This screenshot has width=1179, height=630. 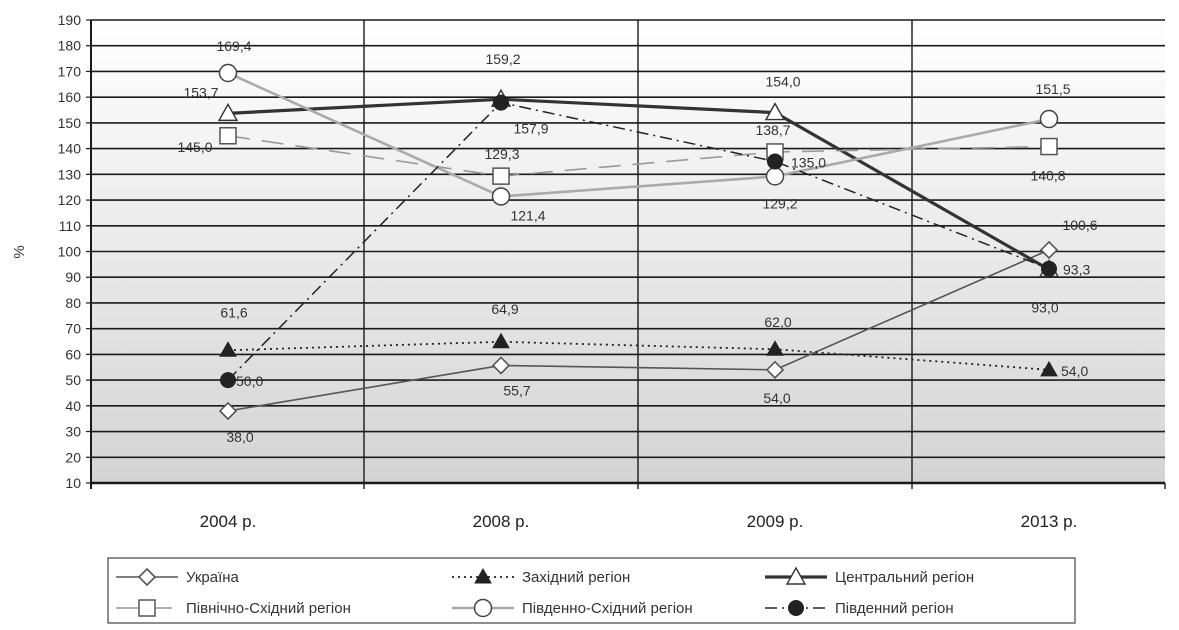 I want to click on data-label: 153,7, so click(x=200, y=92).